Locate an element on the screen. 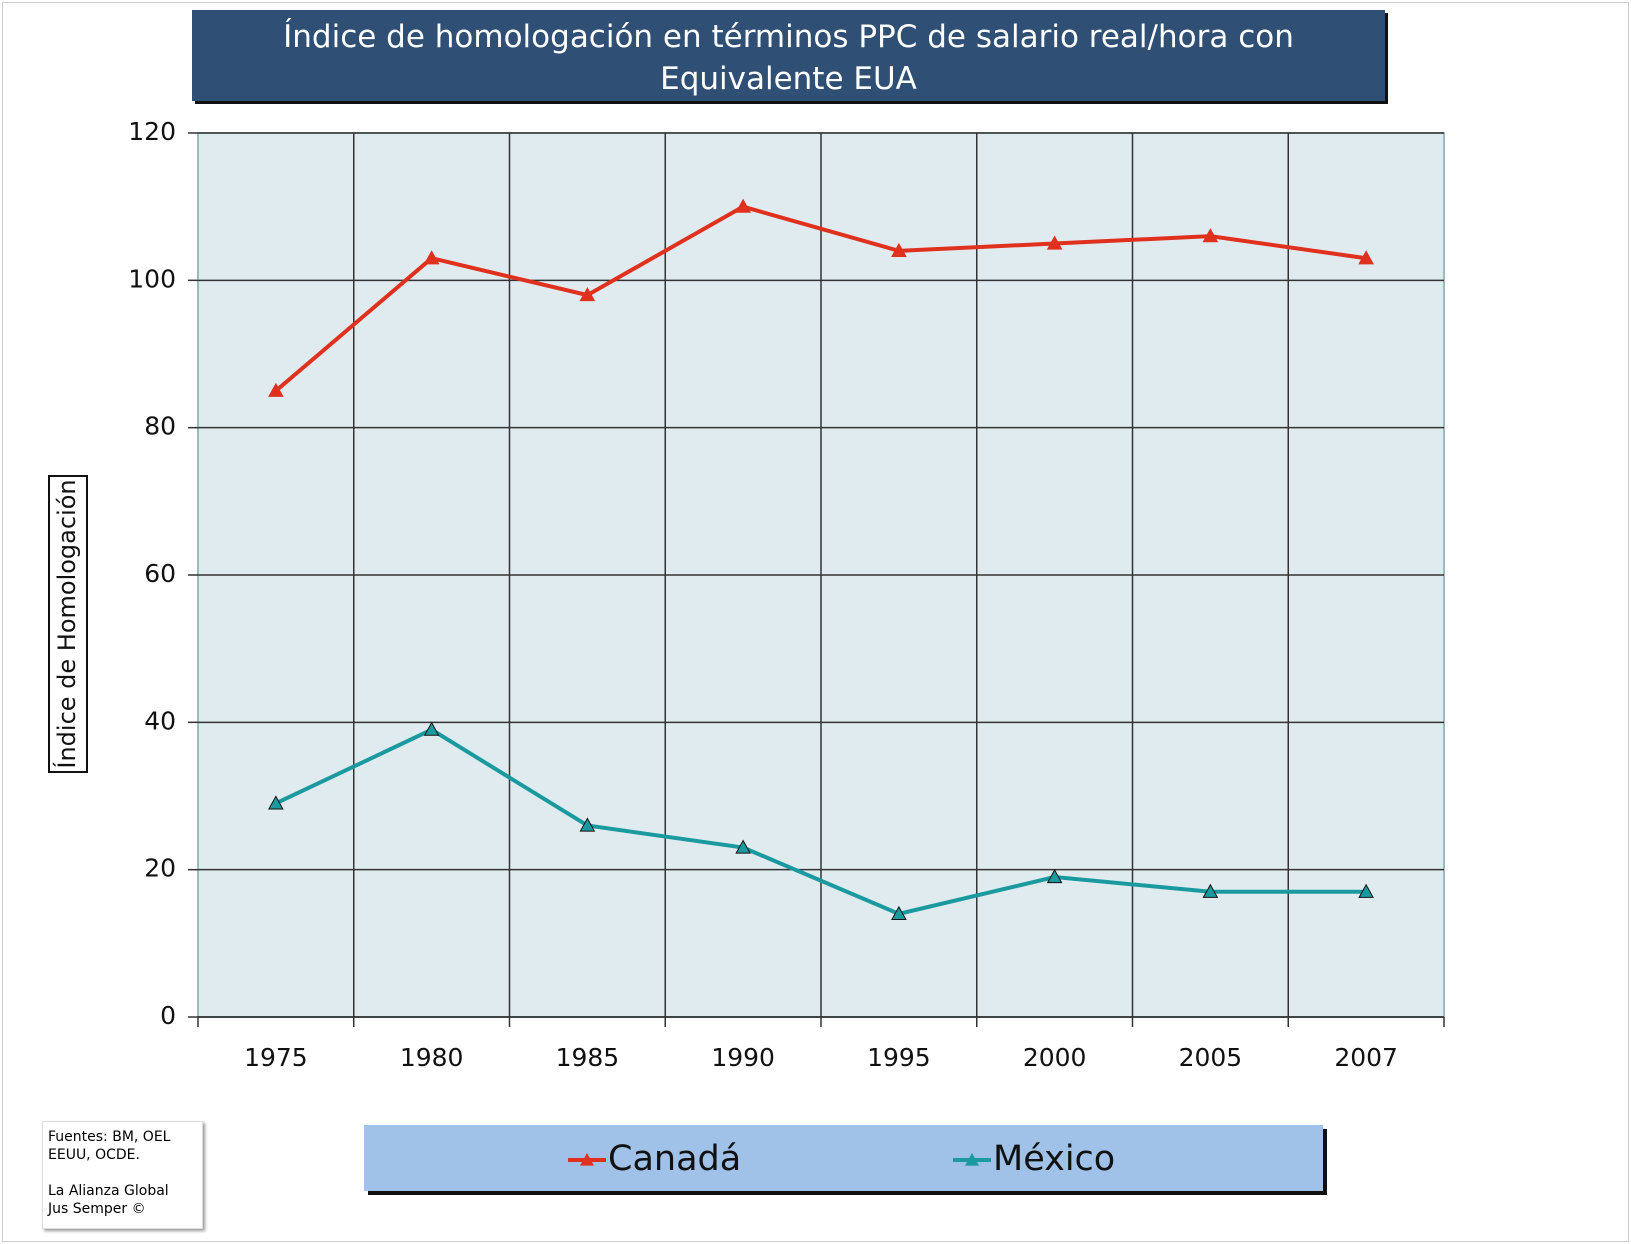 Image resolution: width=1631 pixels, height=1244 pixels. source-line: La Alianza Global is located at coordinates (108, 1191).